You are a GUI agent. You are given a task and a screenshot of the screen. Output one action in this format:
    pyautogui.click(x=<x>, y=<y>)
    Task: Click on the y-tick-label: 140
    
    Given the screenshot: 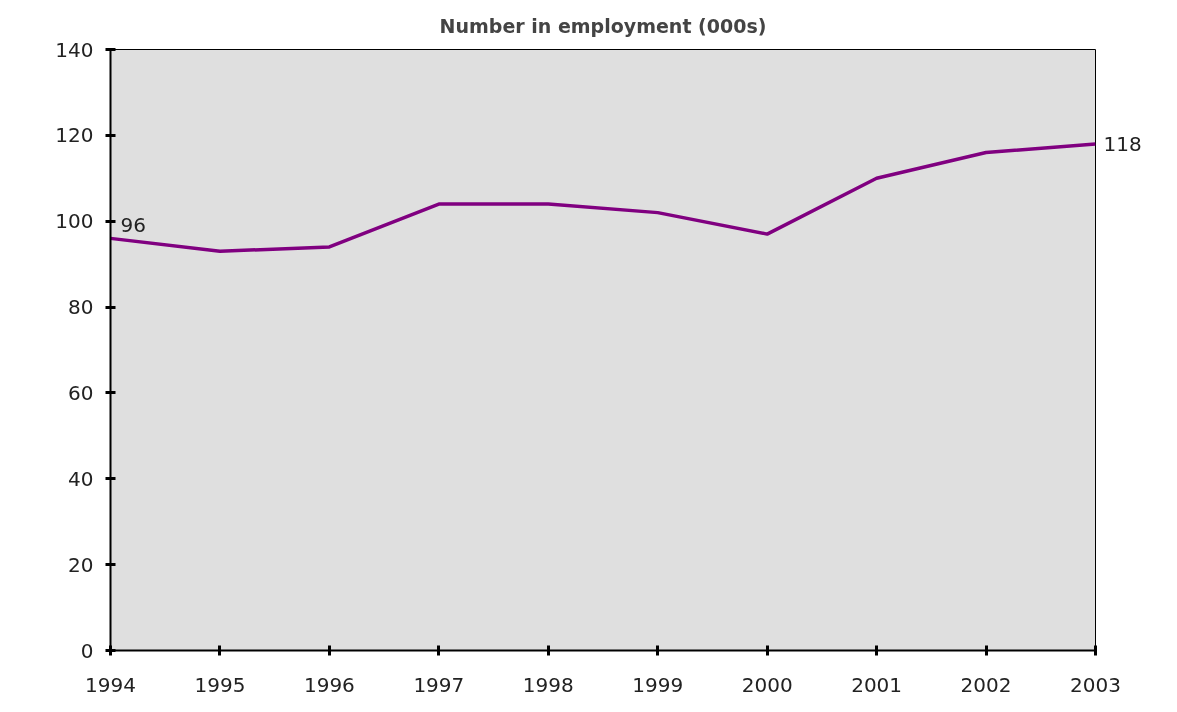 What is the action you would take?
    pyautogui.click(x=74, y=49)
    